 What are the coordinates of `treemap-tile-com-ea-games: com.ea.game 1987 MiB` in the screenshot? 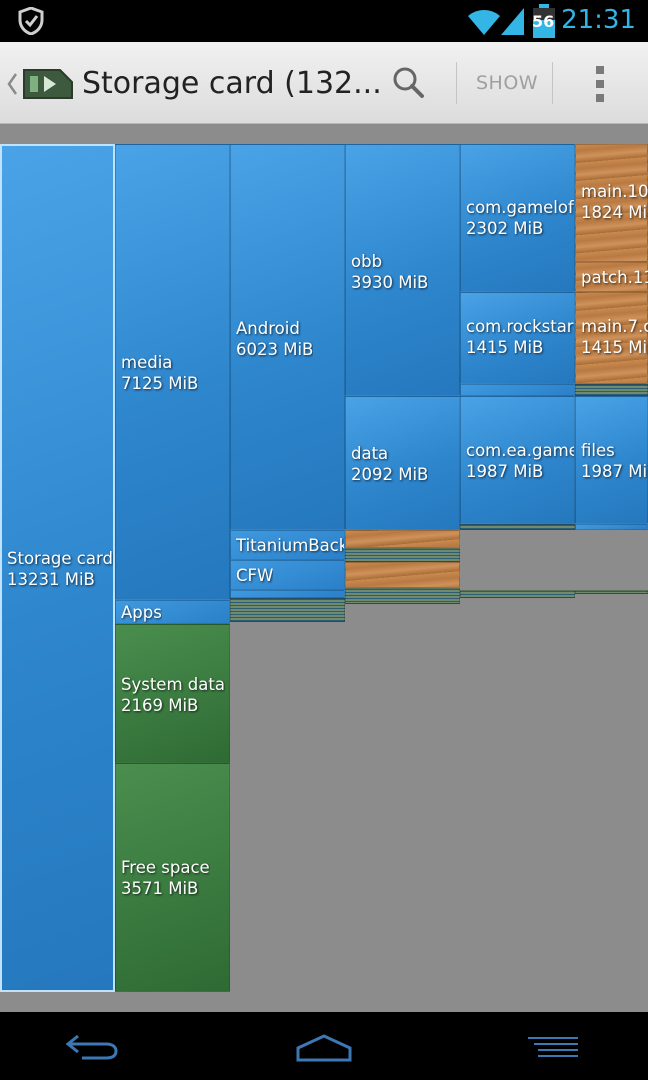 It's located at (517, 460).